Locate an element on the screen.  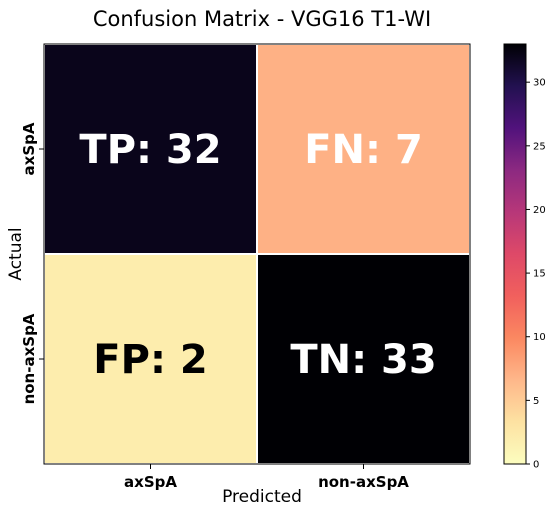
cell-value-label: TP: 32 is located at coordinates (150, 150).